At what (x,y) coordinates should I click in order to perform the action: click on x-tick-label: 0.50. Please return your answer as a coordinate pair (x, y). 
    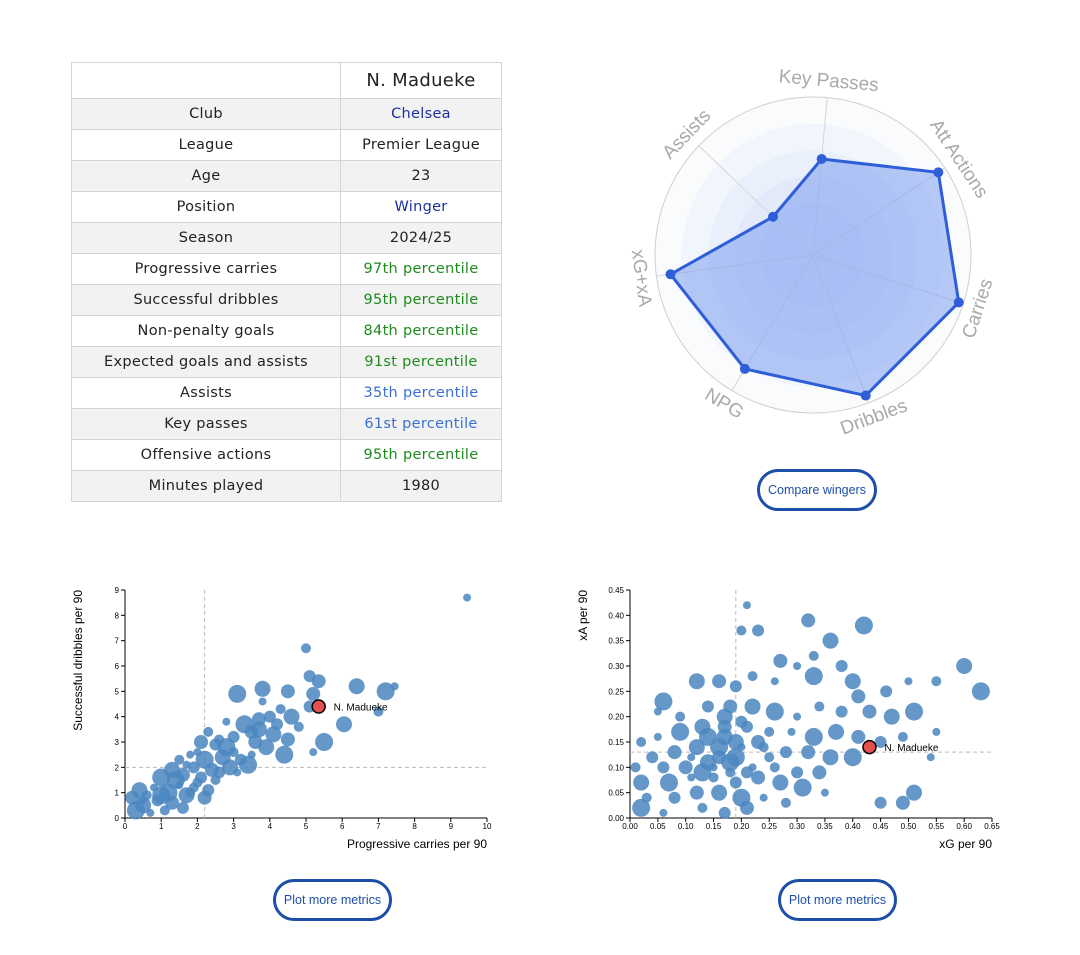
    Looking at the image, I should click on (909, 826).